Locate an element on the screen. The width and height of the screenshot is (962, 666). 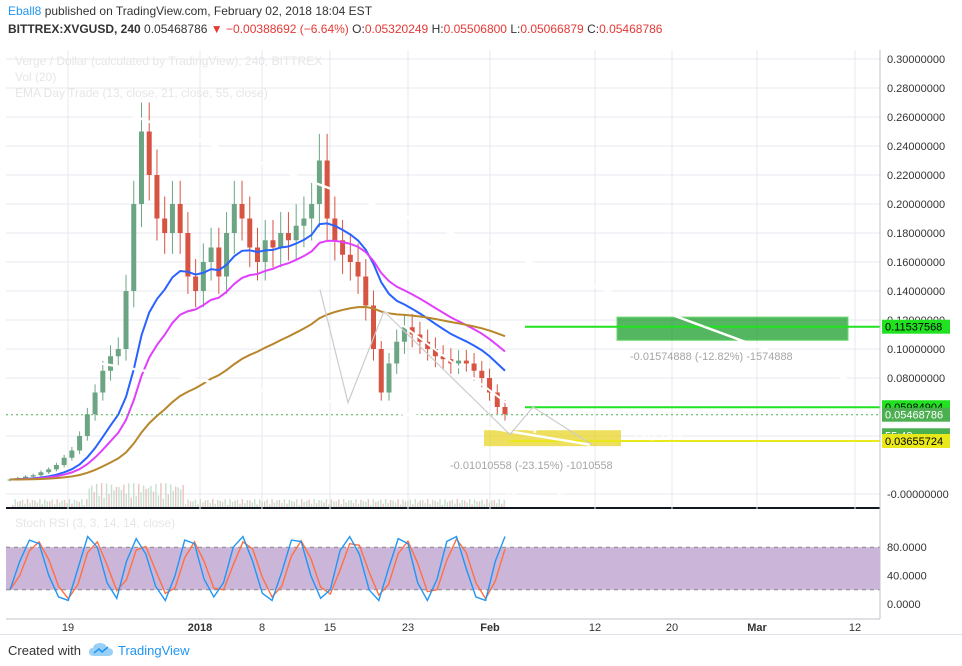
close-label: C: is located at coordinates (593, 29).